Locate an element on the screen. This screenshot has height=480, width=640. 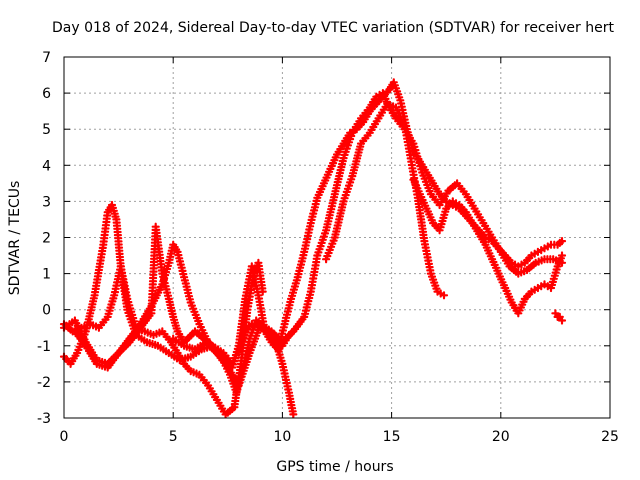
x-tick-label: 10 is located at coordinates (282, 437).